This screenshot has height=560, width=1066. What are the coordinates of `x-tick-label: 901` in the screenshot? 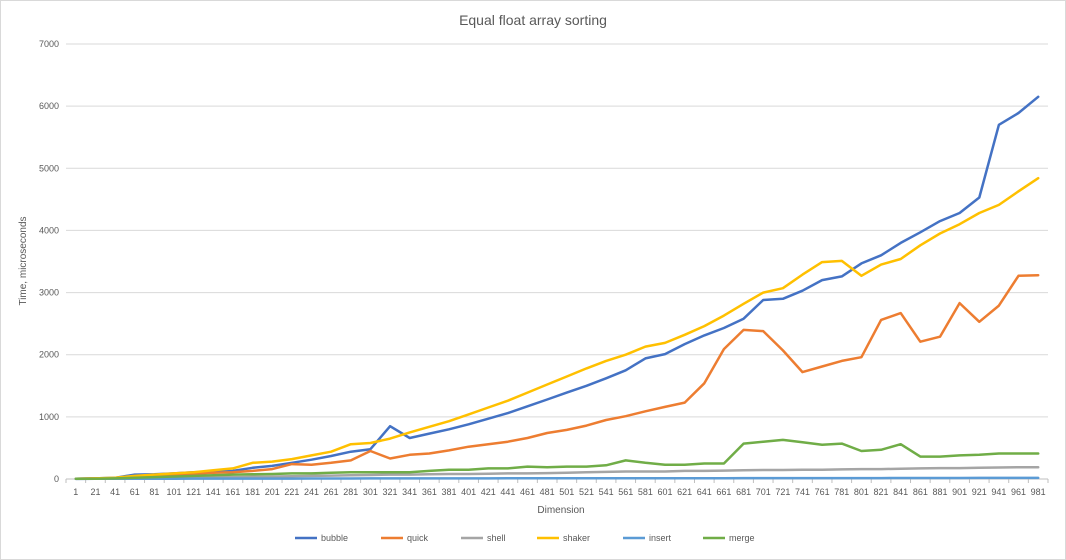 It's located at (959, 492).